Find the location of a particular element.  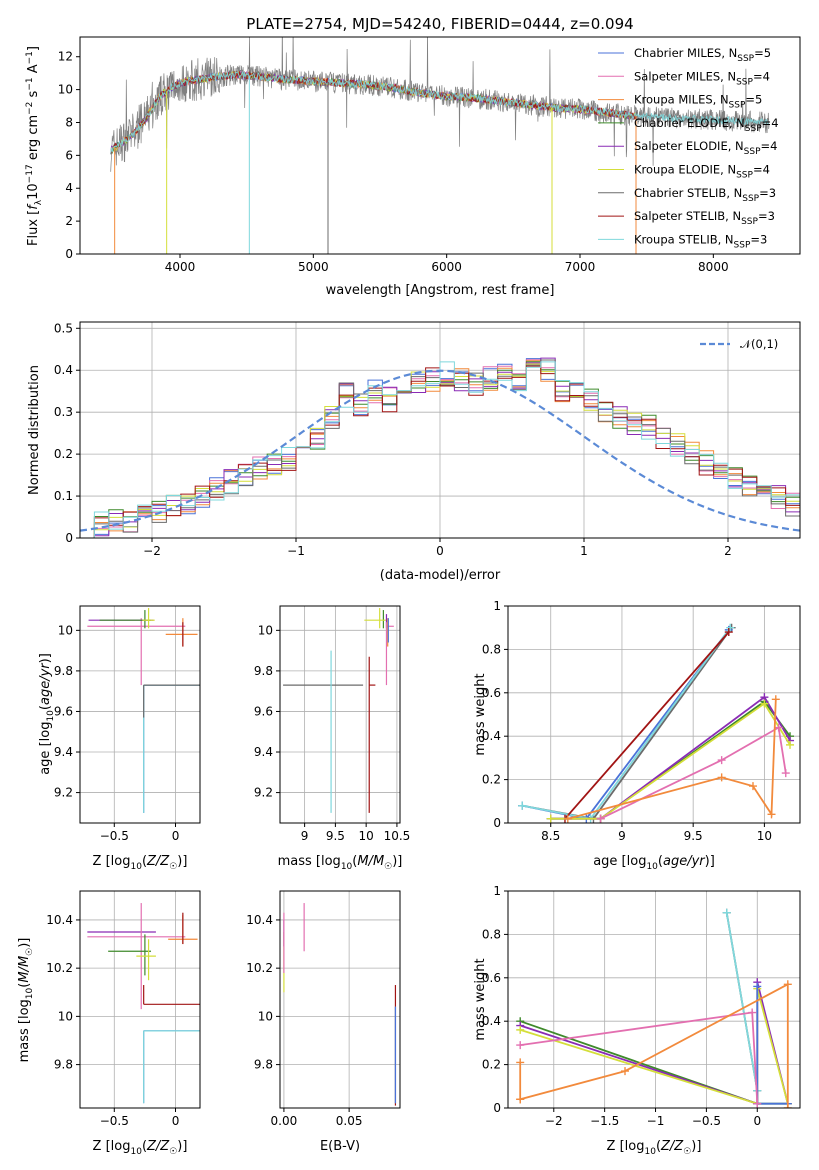

legend-label: Kroupa ELODIE, NSSP=4 is located at coordinates (702, 172).